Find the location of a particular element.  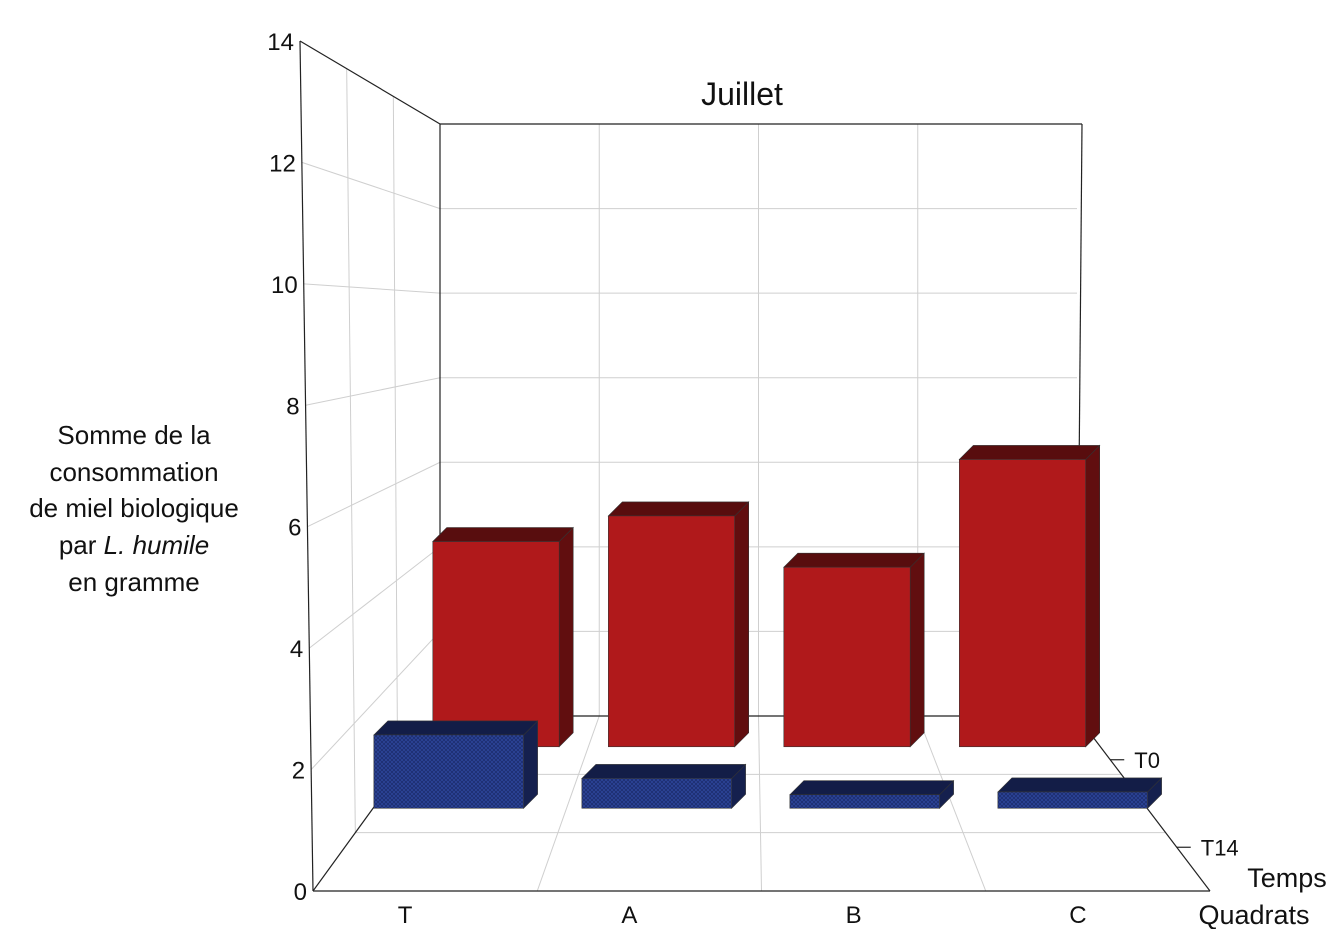

y-axis-label-line-5: en gramme is located at coordinates (134, 582).